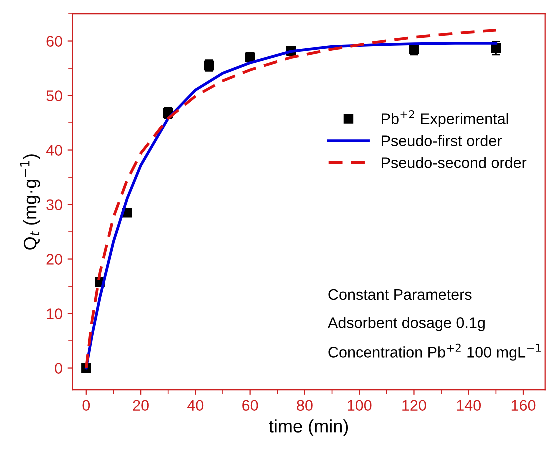 This screenshot has height=452, width=547. I want to click on legend-label: Pb$^{+2}$ Experimental, so click(445, 119).